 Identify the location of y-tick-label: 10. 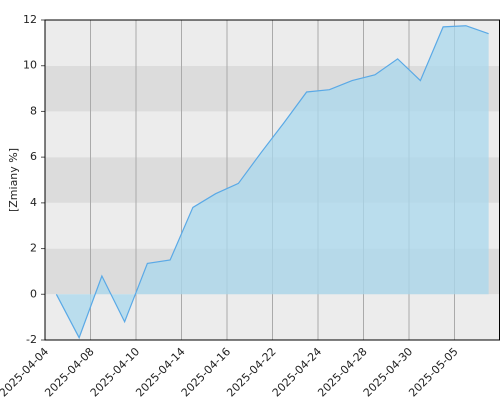
(30, 65).